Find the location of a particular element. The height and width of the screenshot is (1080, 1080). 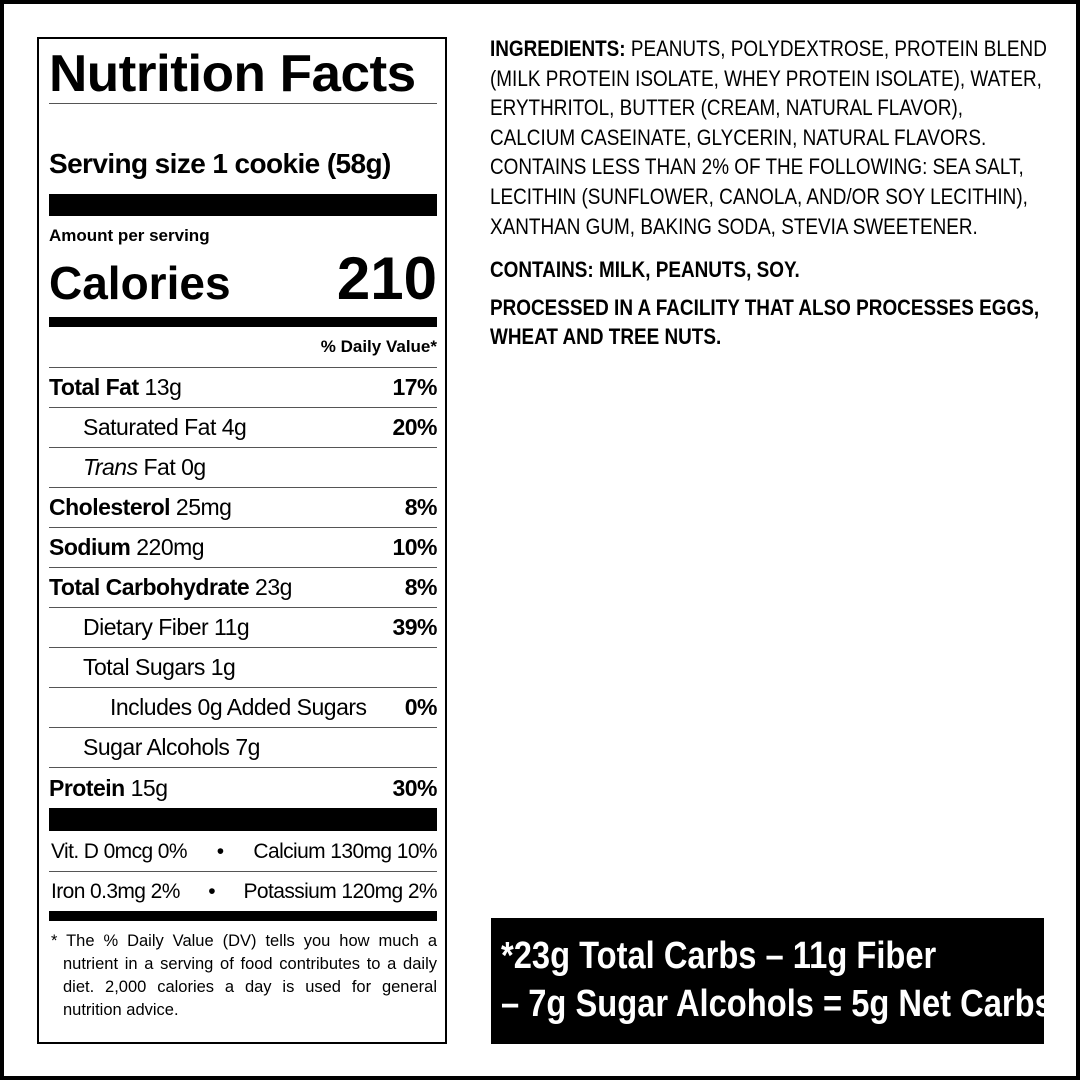

net-carbs-line-1: *23g Total Carbs – 11g Fiber is located at coordinates (719, 956).